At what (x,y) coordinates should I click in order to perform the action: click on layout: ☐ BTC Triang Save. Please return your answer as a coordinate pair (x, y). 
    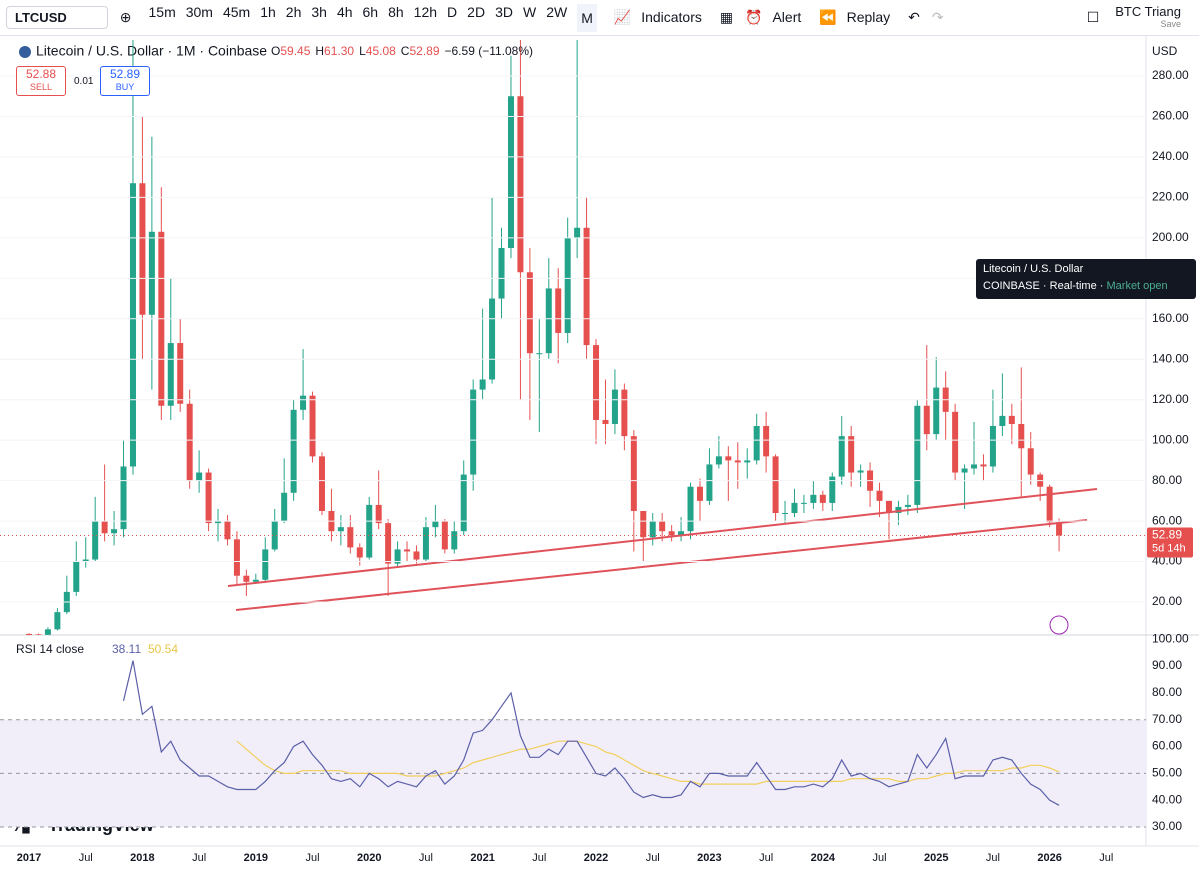
    Looking at the image, I should click on (1140, 17).